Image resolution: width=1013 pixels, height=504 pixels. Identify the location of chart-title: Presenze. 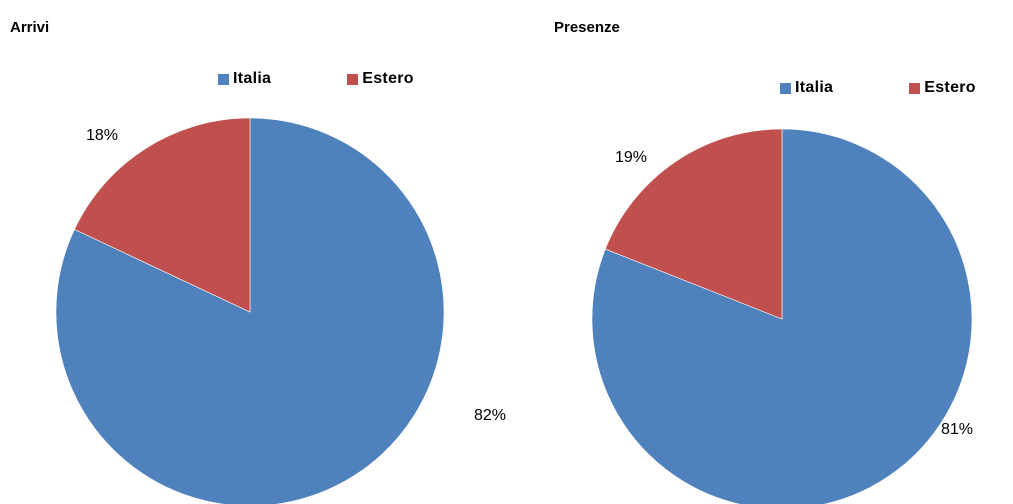
(587, 27).